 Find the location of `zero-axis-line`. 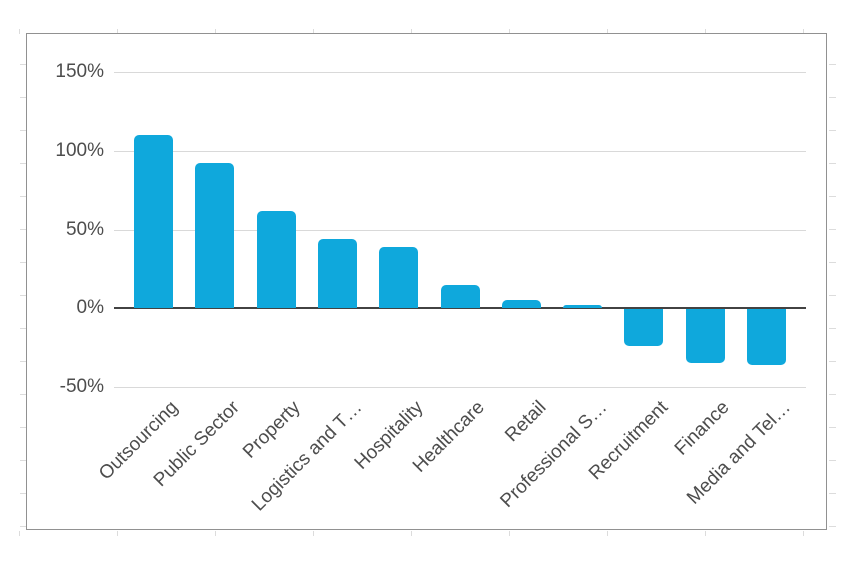

zero-axis-line is located at coordinates (460, 308).